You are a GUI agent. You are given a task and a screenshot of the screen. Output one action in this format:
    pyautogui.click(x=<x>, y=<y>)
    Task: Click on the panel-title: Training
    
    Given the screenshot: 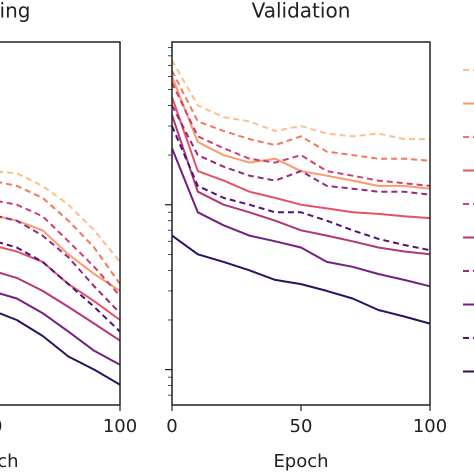 What is the action you would take?
    pyautogui.click(x=15, y=11)
    